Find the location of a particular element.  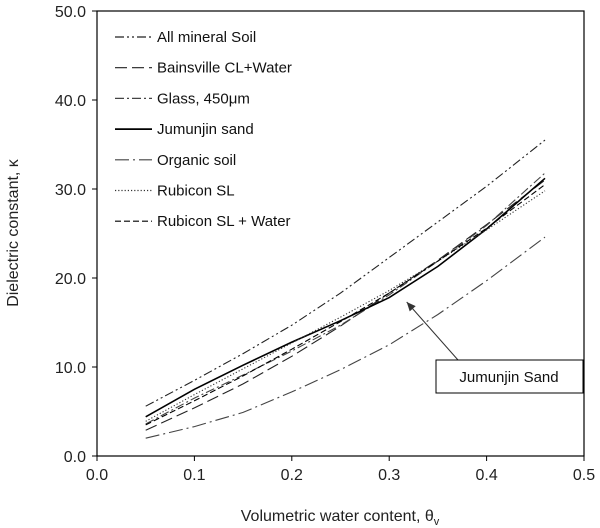

y-tick-label: 50.0 is located at coordinates (70, 12).